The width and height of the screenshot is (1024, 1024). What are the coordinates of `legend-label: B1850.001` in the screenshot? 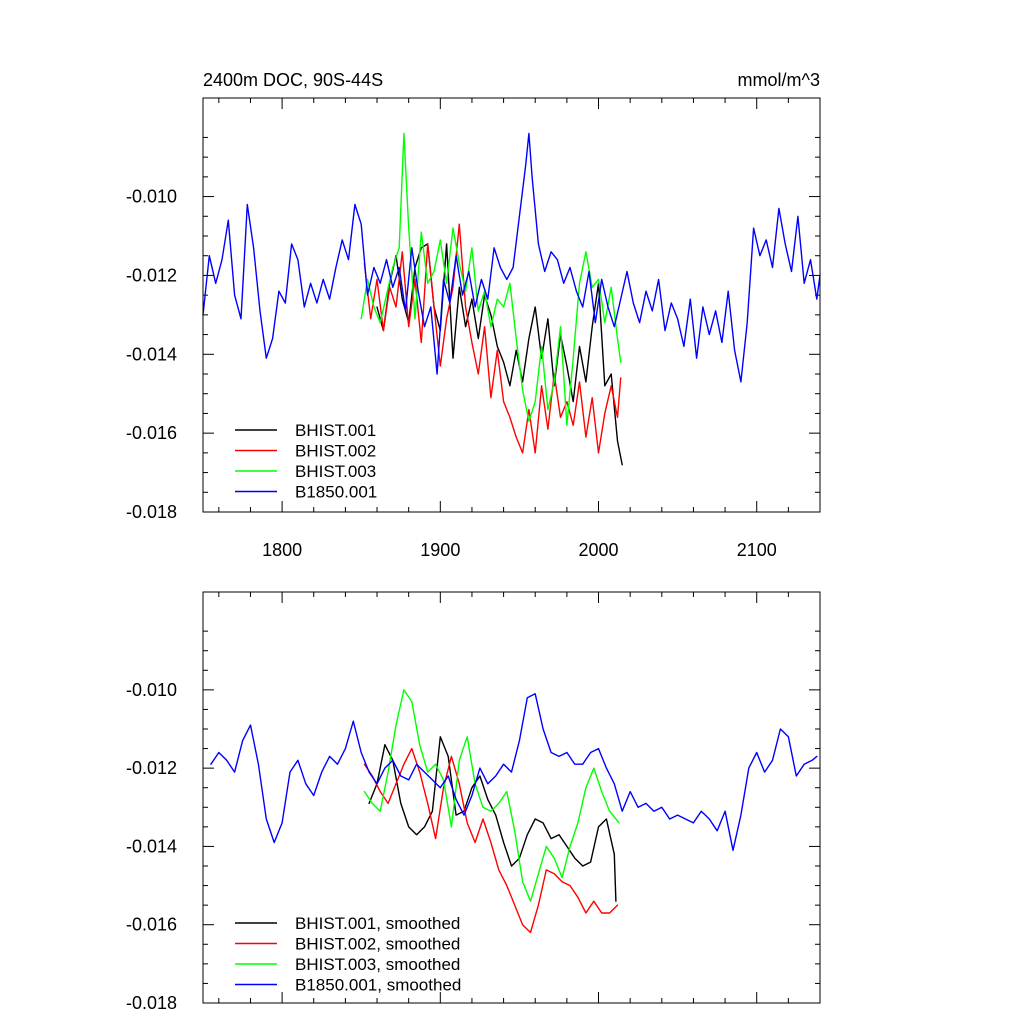 It's located at (336, 492).